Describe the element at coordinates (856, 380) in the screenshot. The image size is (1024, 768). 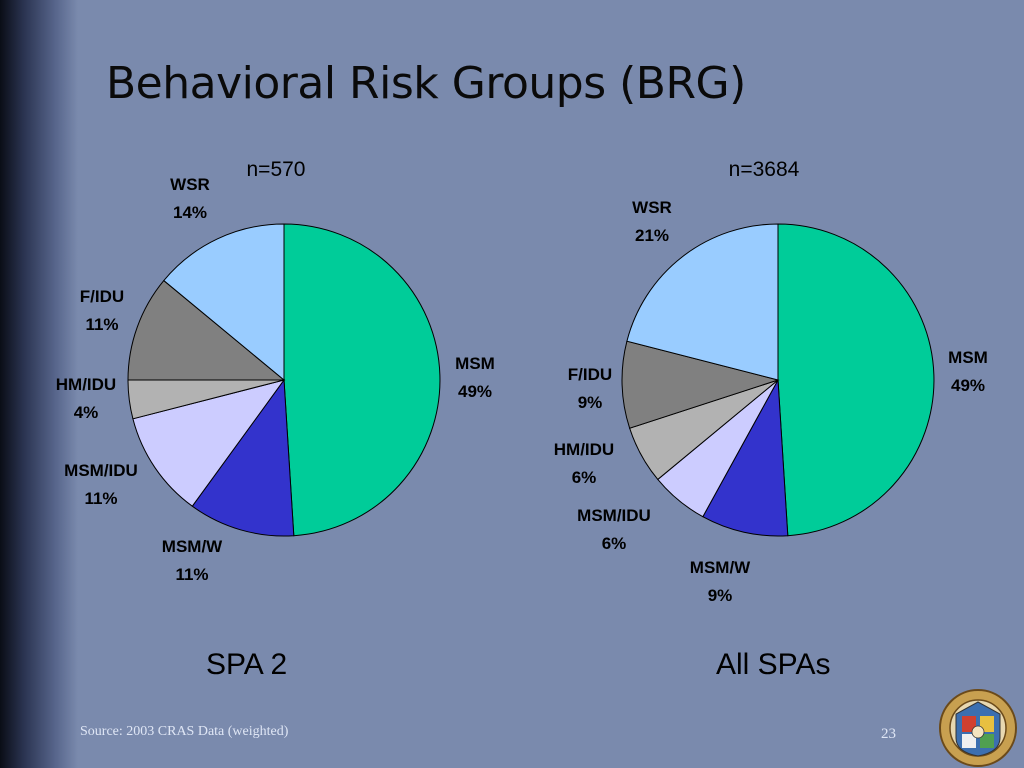
I see `chart-2-slice-msm` at that location.